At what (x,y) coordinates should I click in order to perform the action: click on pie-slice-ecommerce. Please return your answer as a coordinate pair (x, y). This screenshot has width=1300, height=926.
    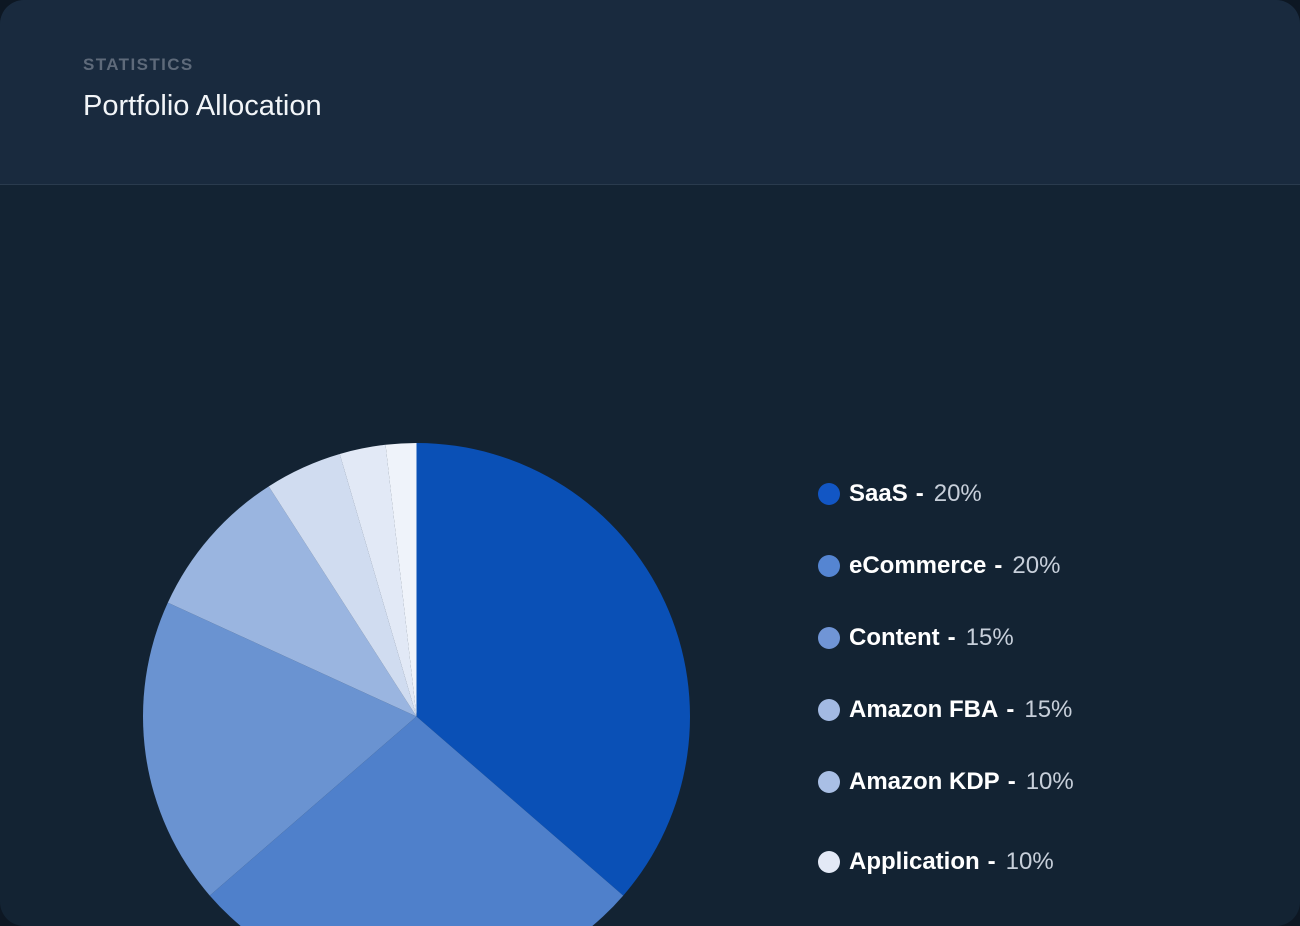
    Looking at the image, I should click on (416, 821).